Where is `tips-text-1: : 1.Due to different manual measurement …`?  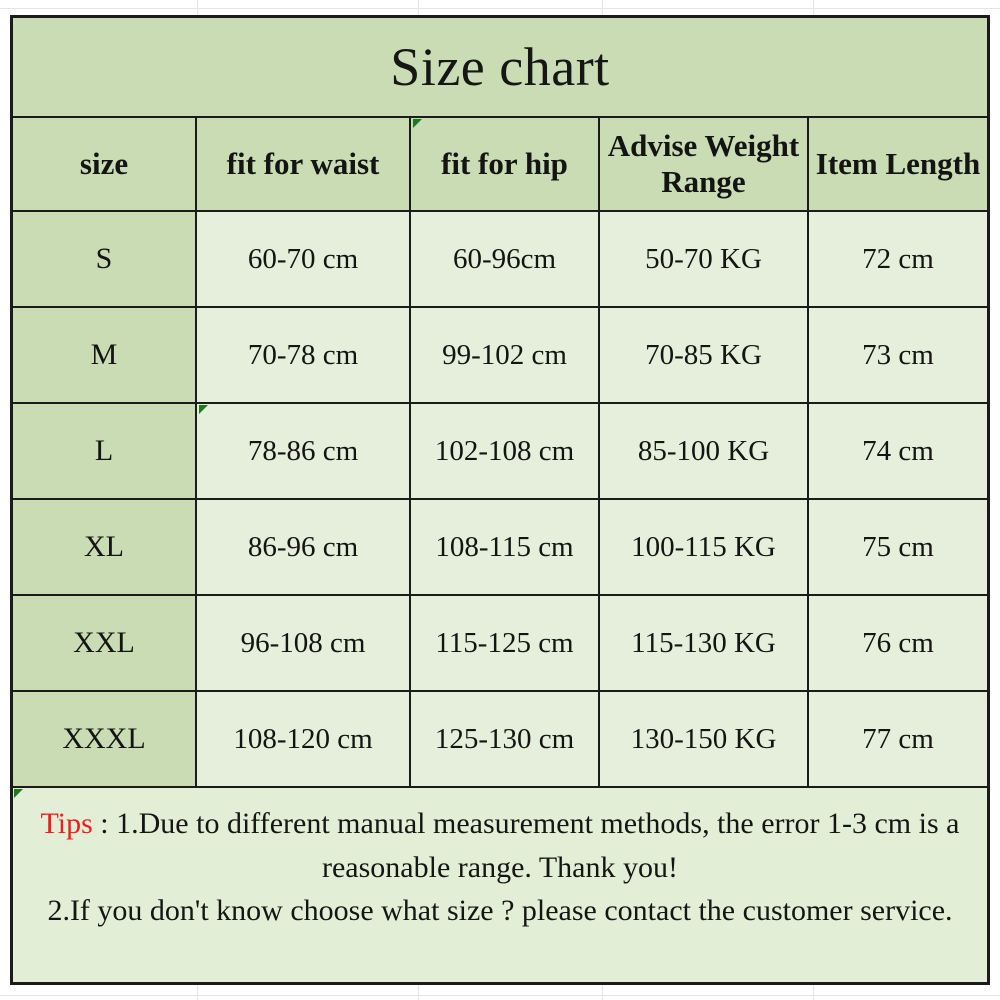
tips-text-1: : 1.Due to different manual measurement … is located at coordinates (526, 845).